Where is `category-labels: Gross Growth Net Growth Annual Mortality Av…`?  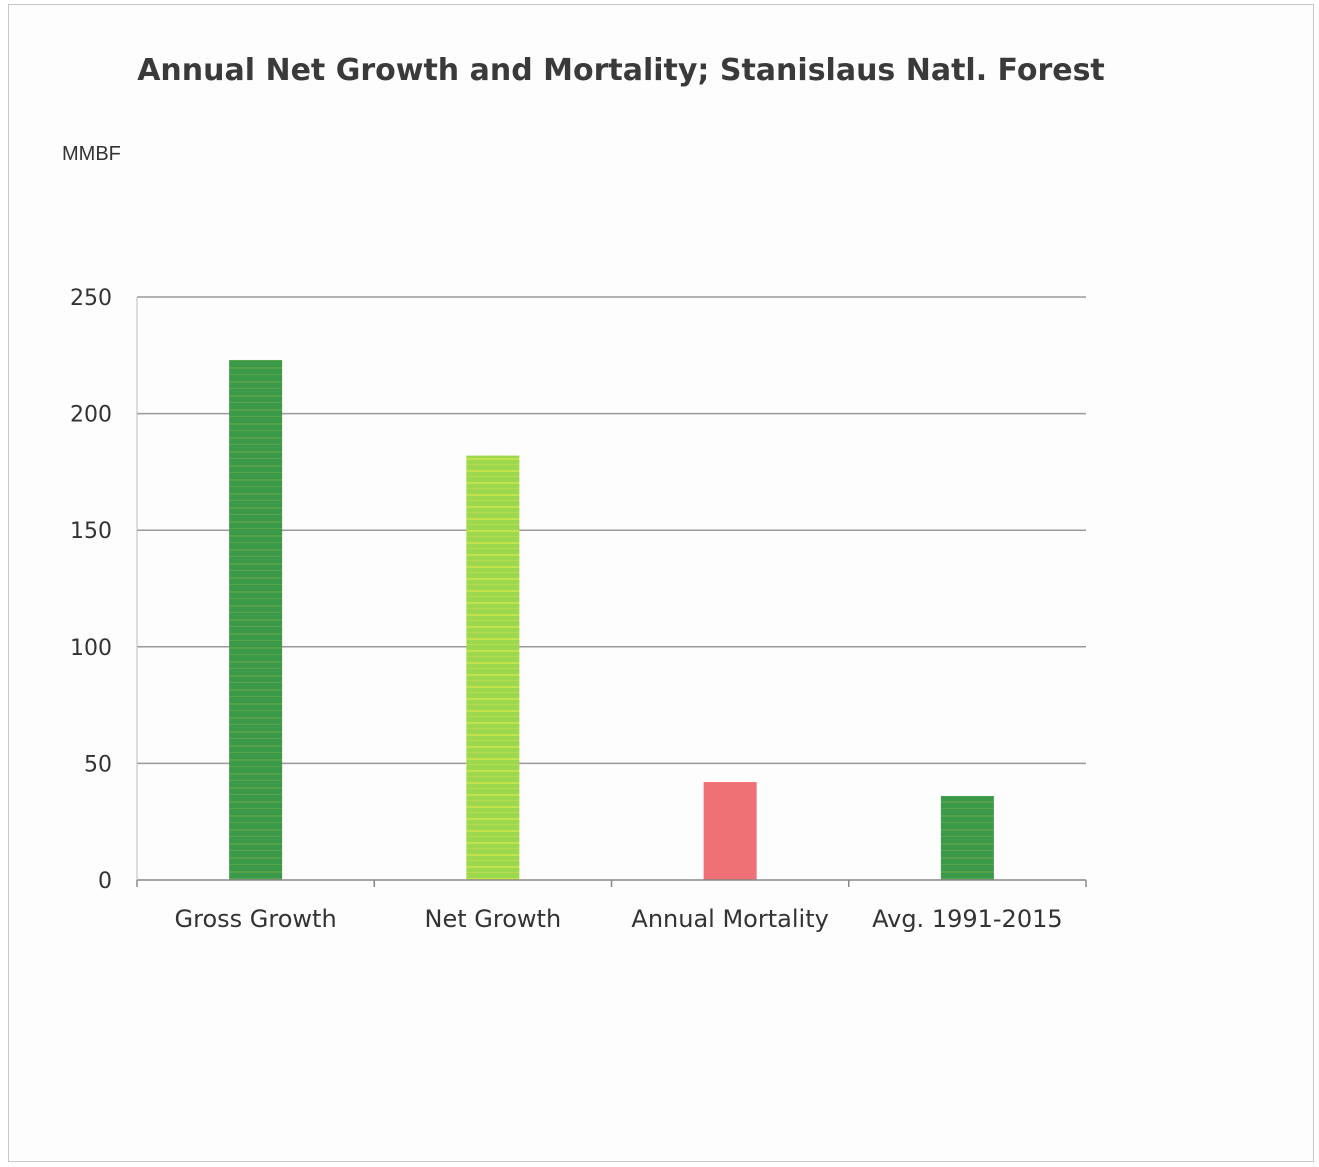
category-labels: Gross Growth Net Growth Annual Mortality Av… is located at coordinates (619, 919).